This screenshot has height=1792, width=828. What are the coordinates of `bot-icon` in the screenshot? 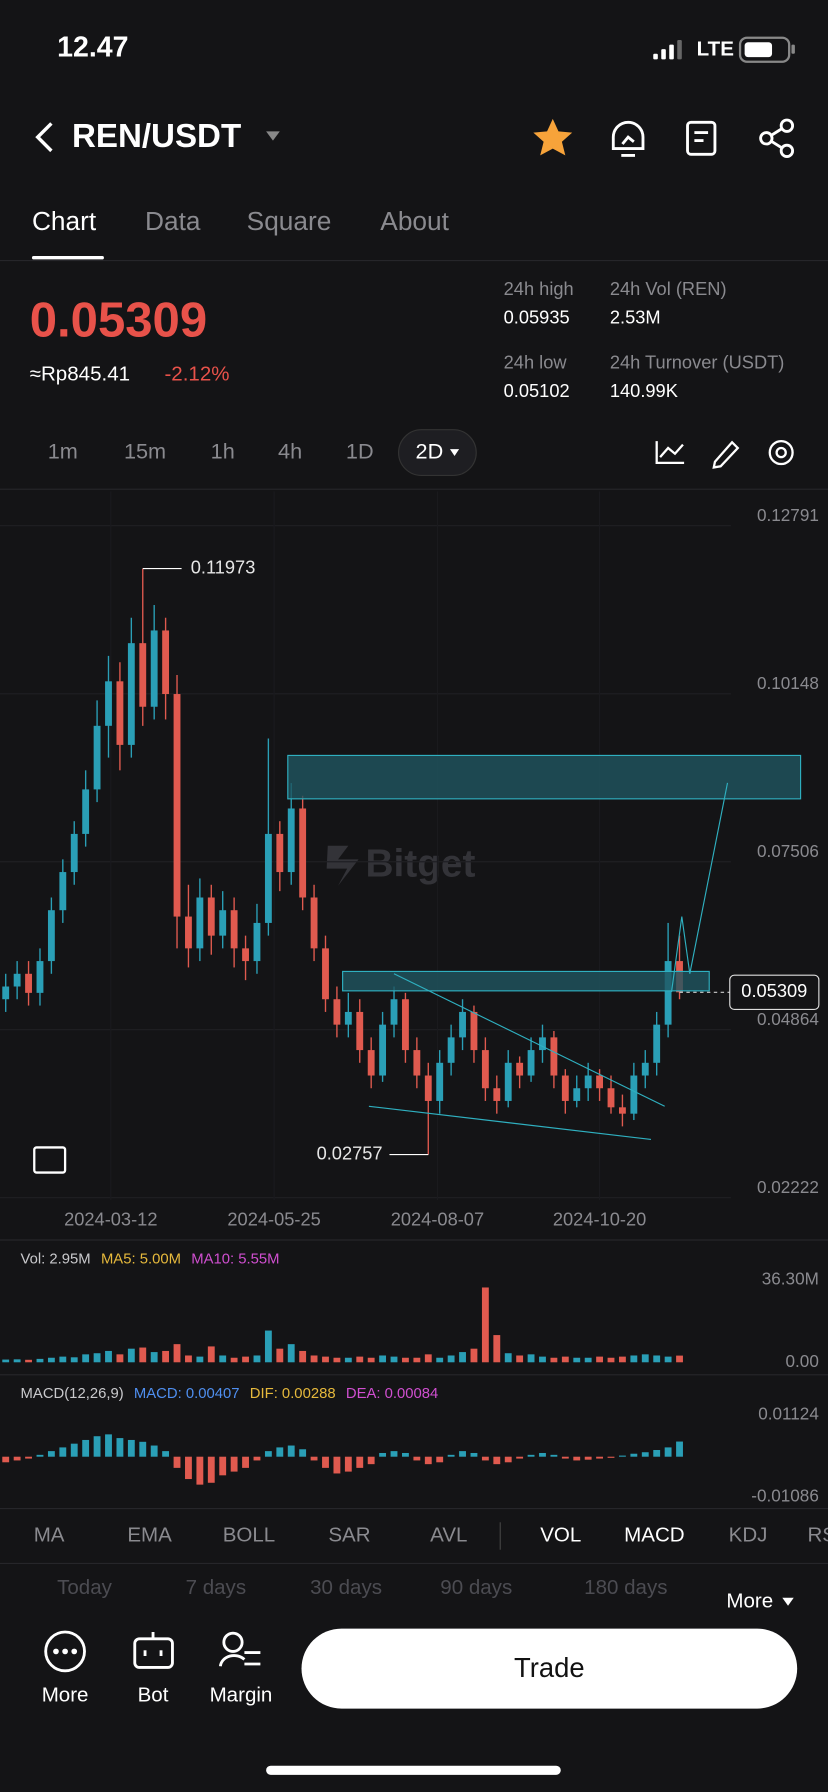 It's located at (153, 1650).